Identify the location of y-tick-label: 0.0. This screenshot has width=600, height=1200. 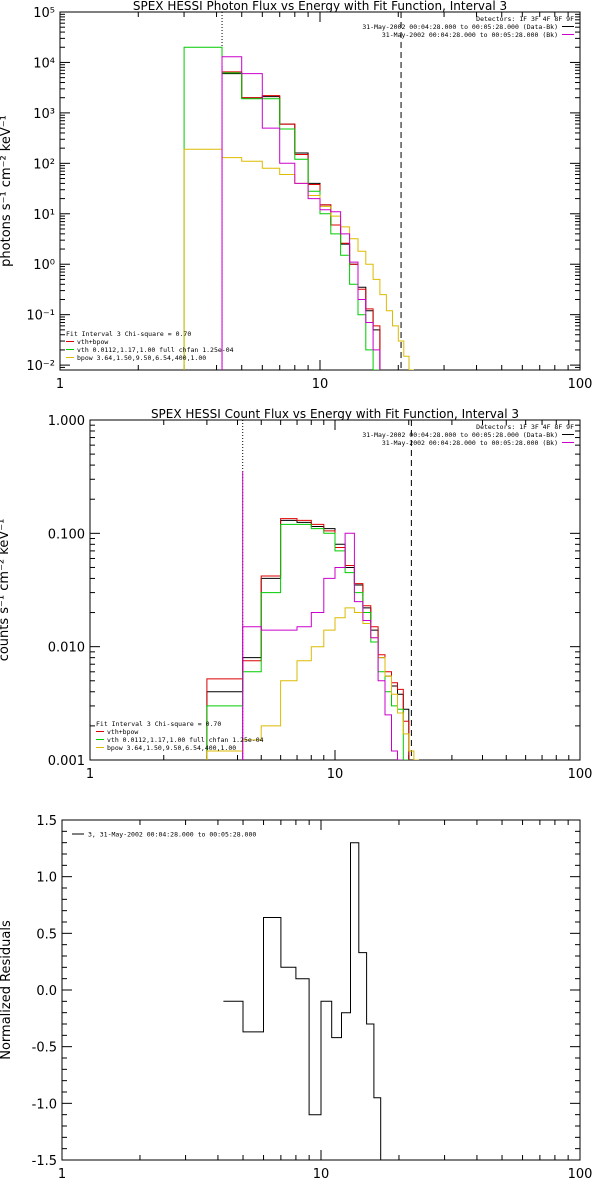
(46, 991).